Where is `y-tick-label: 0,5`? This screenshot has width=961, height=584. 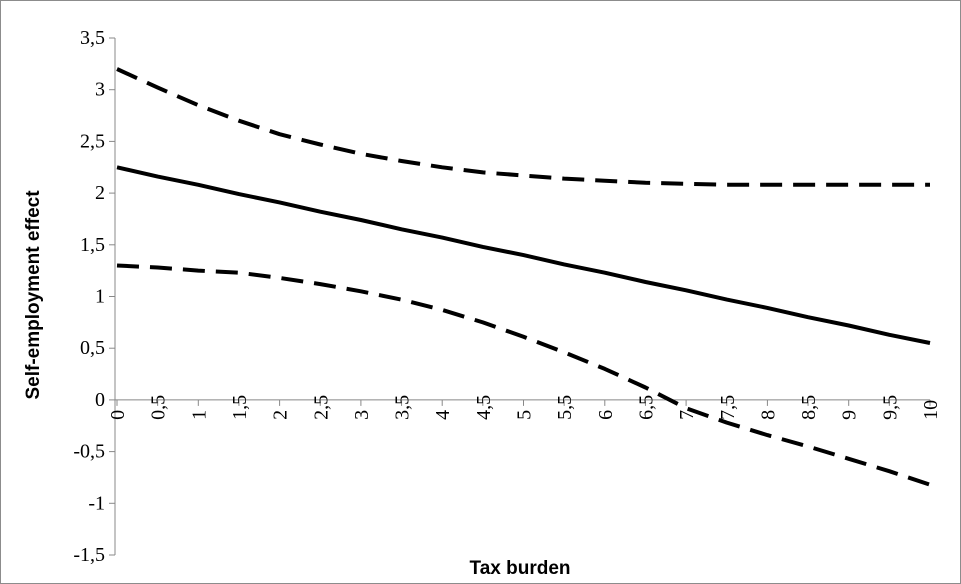 y-tick-label: 0,5 is located at coordinates (92, 348).